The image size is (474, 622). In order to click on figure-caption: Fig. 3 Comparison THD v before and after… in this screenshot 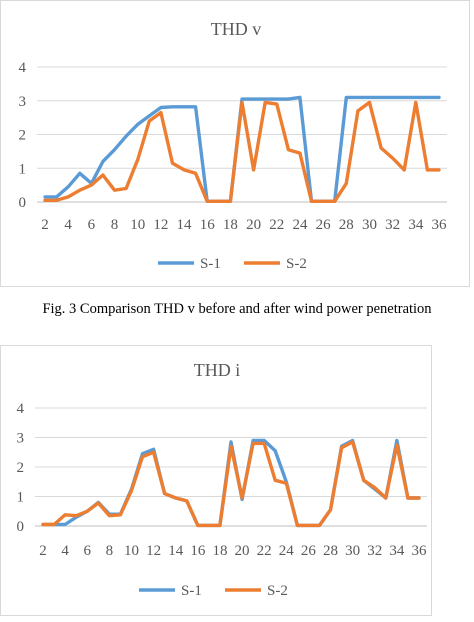, I will do `click(237, 309)`.